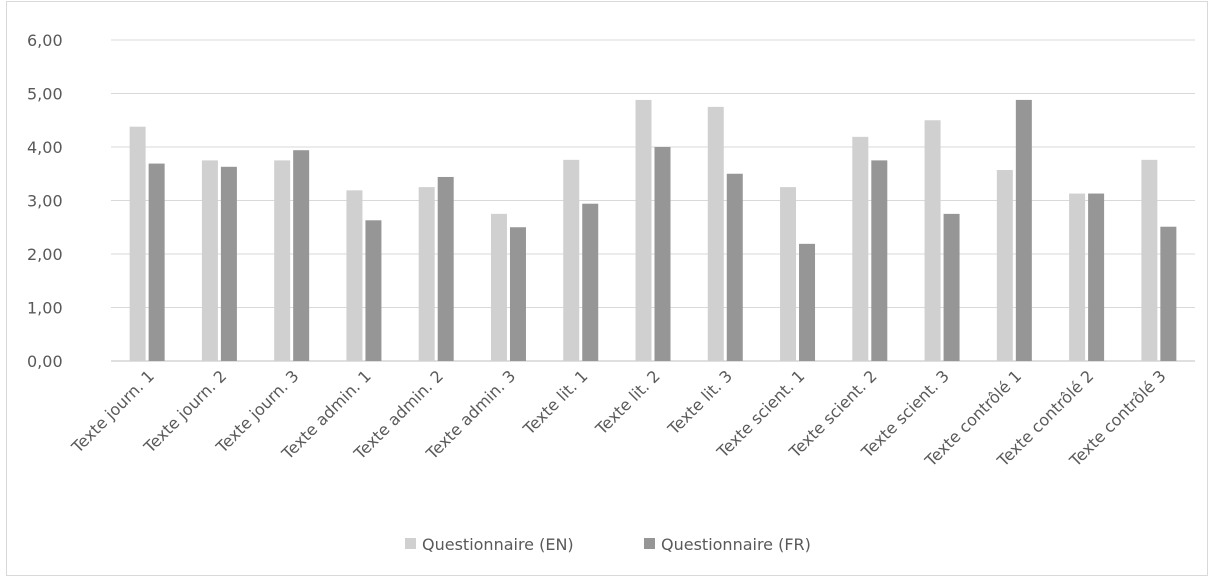 The image size is (1211, 580). I want to click on legend-swatch-fr, so click(649, 543).